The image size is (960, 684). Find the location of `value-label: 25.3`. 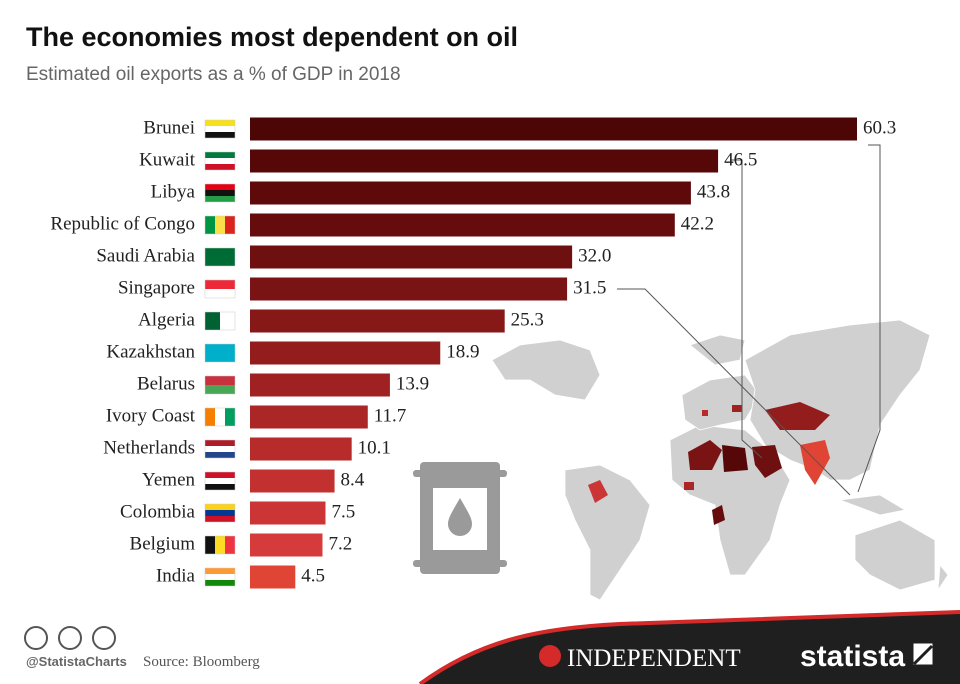

value-label: 25.3 is located at coordinates (527, 319).